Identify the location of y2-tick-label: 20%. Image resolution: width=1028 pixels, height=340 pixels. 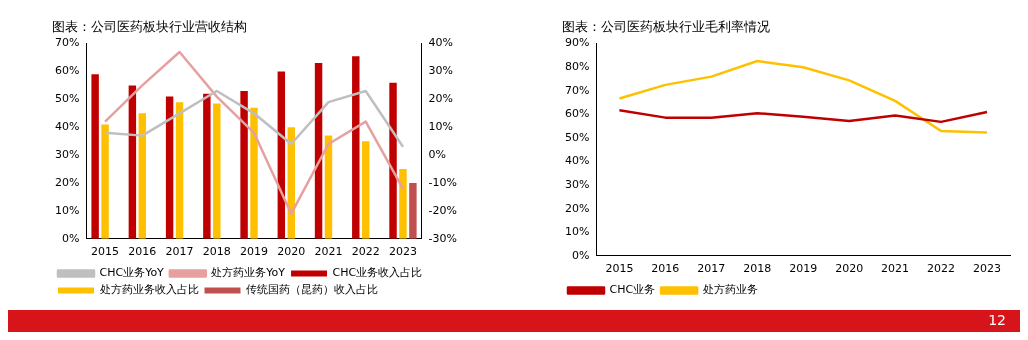
(441, 99).